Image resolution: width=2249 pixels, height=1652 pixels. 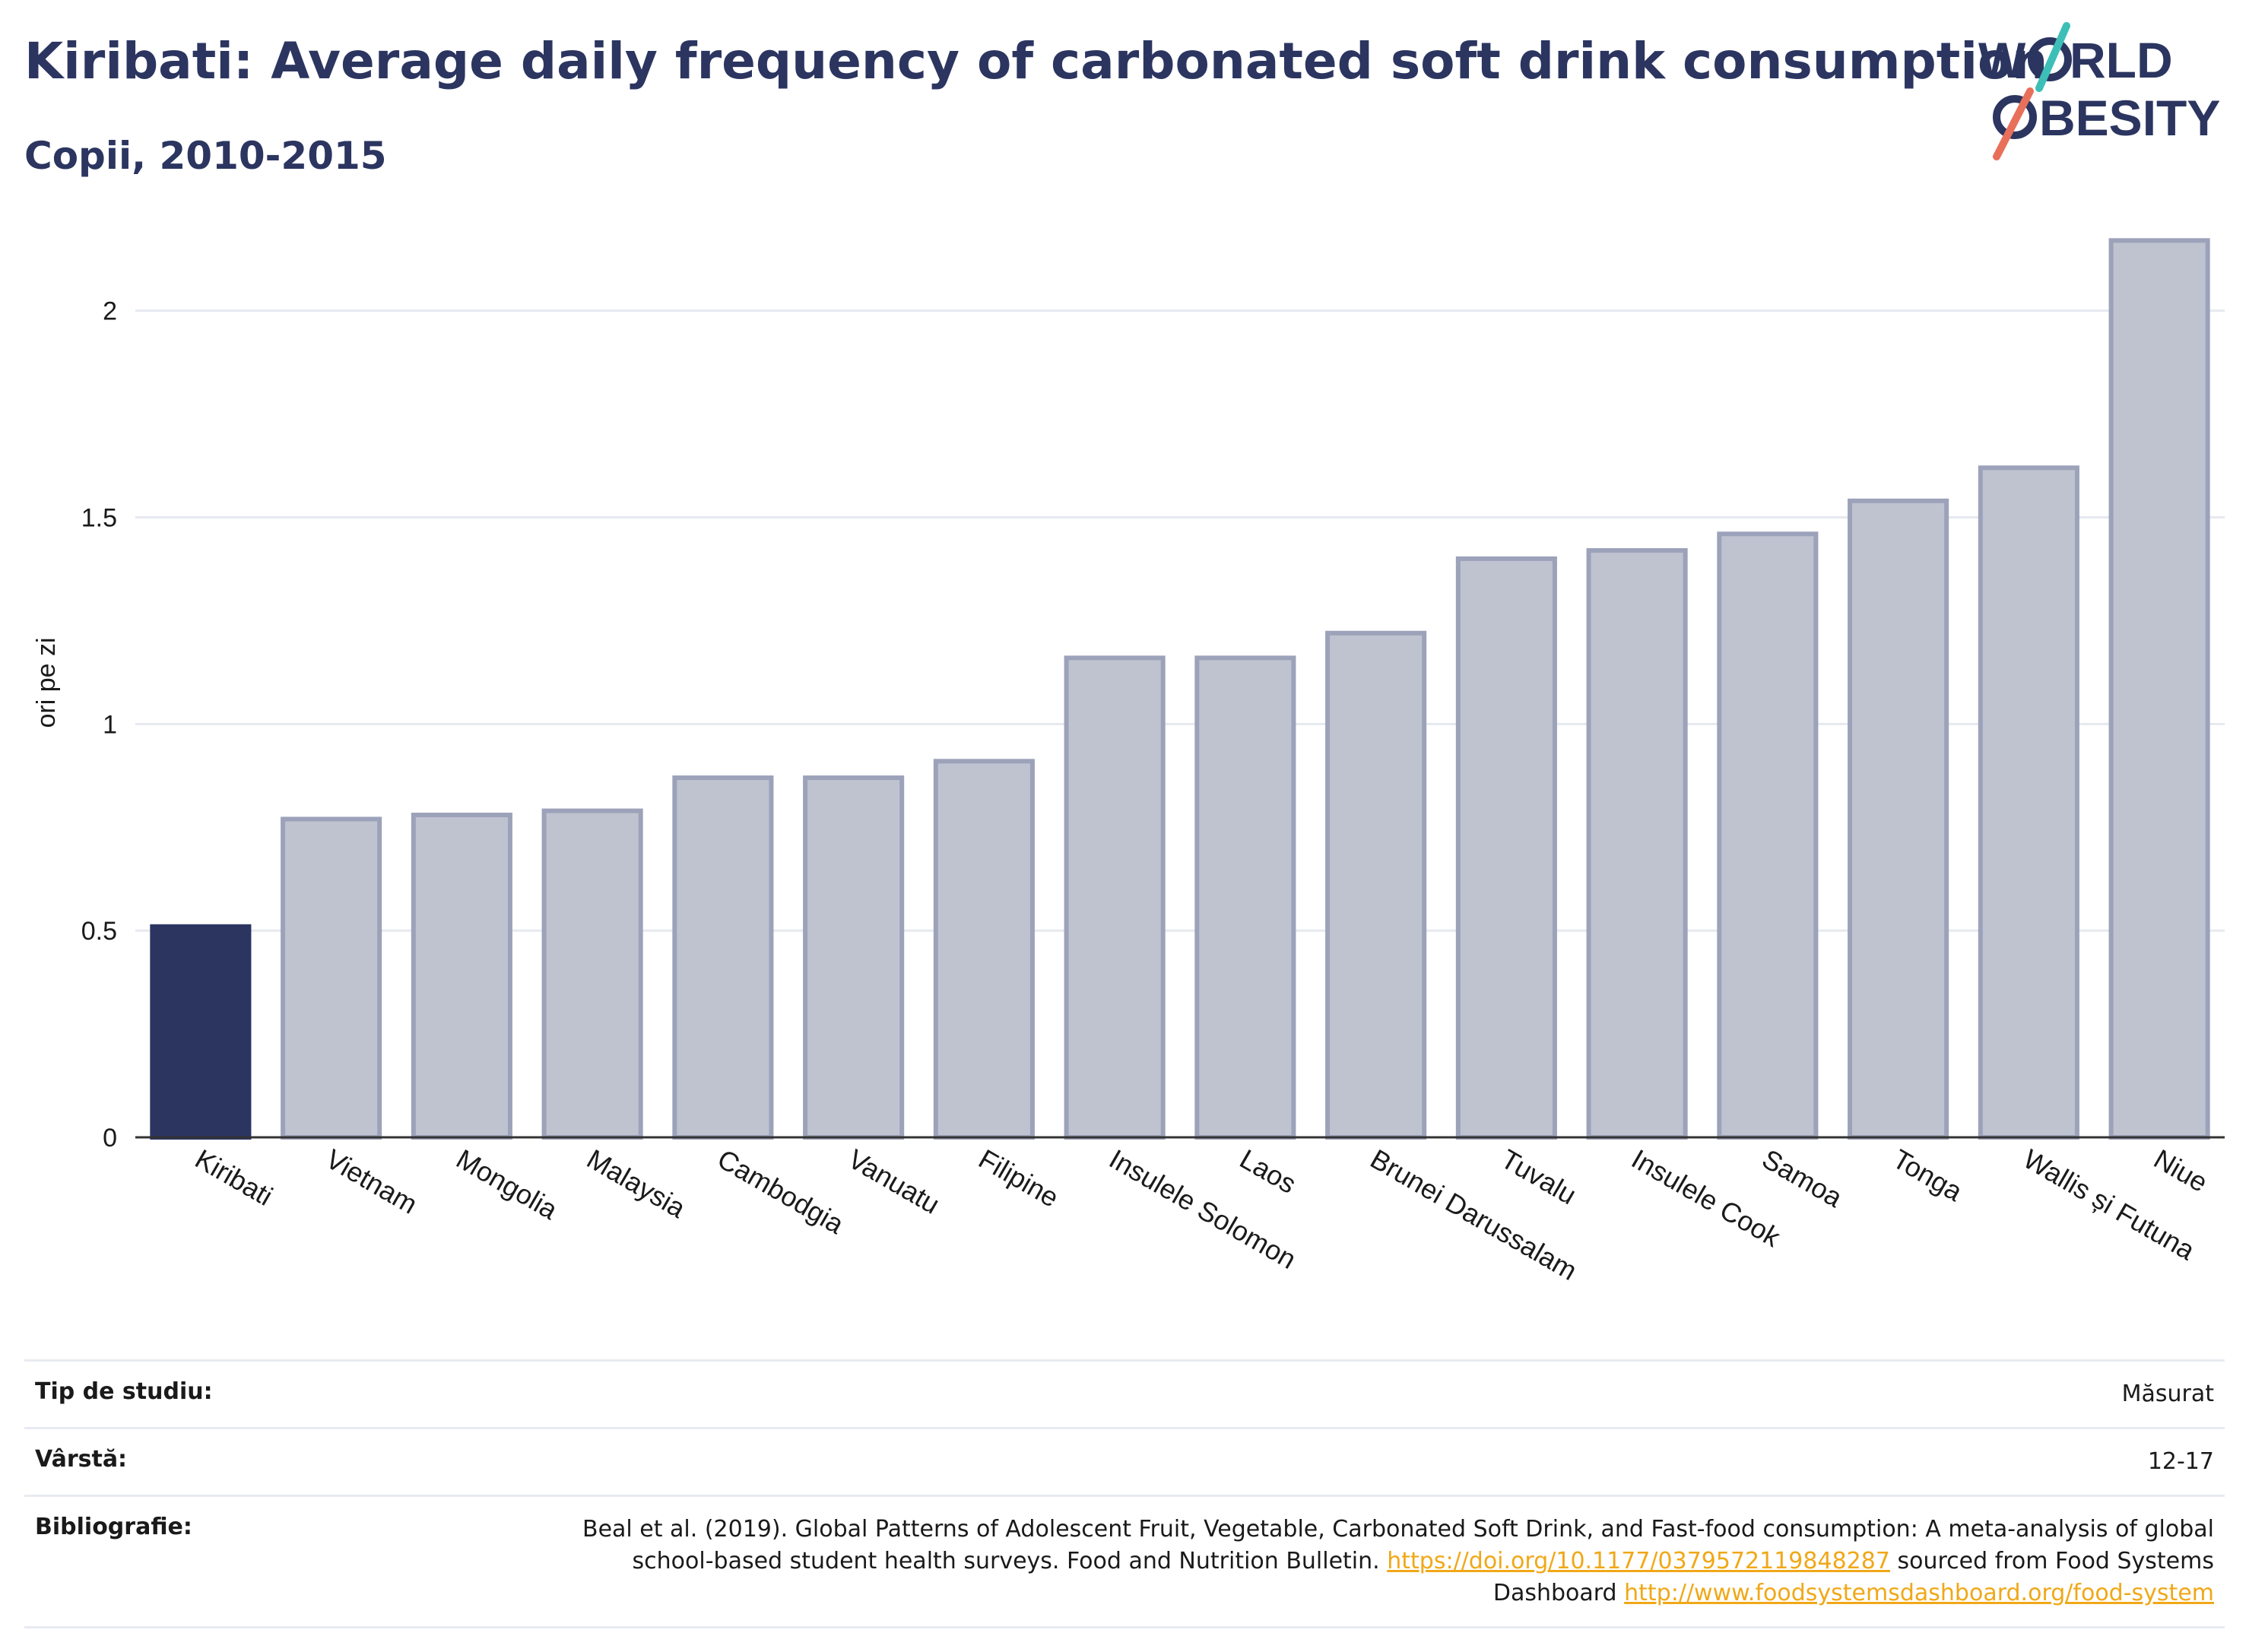 What do you see at coordinates (461, 976) in the screenshot?
I see `bar-mongolia` at bounding box center [461, 976].